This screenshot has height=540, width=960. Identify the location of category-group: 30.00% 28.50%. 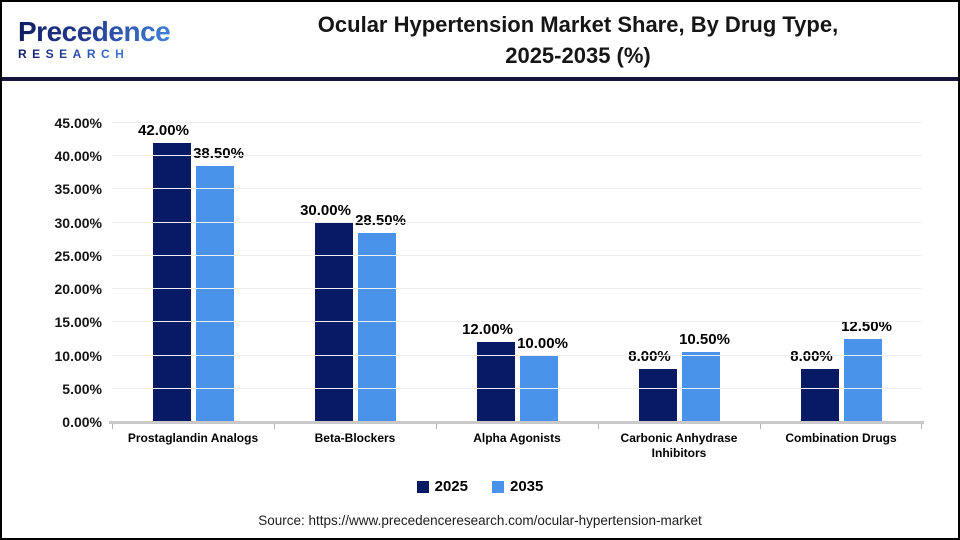
(355, 272).